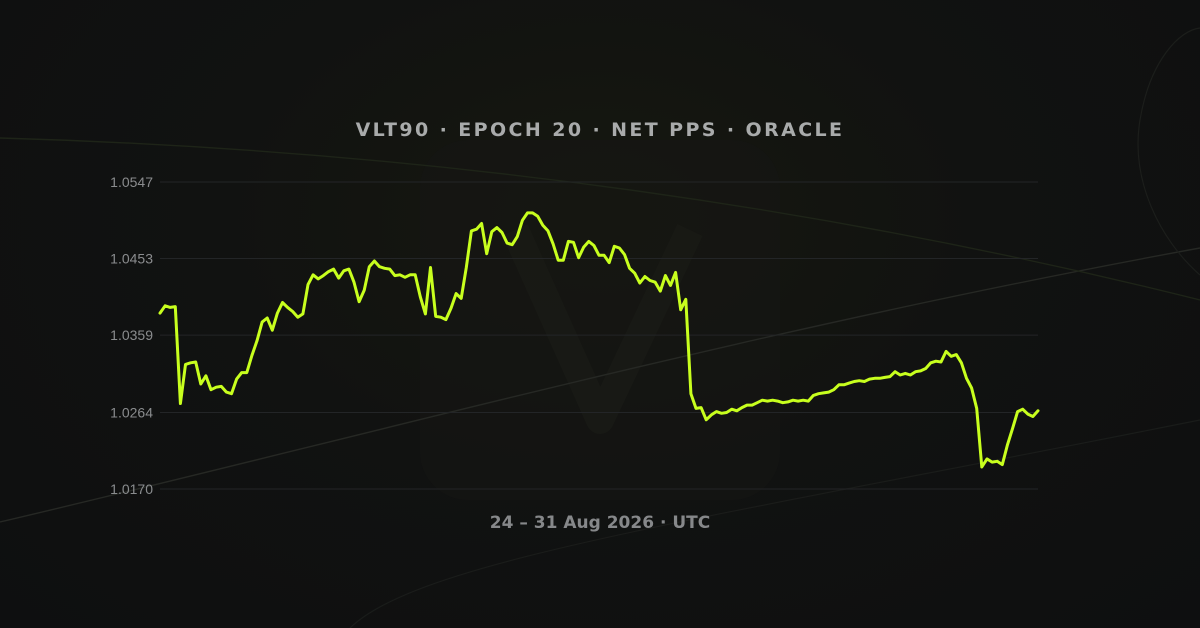 The height and width of the screenshot is (628, 1200). I want to click on y-tick-label: 1.0453, so click(131, 259).